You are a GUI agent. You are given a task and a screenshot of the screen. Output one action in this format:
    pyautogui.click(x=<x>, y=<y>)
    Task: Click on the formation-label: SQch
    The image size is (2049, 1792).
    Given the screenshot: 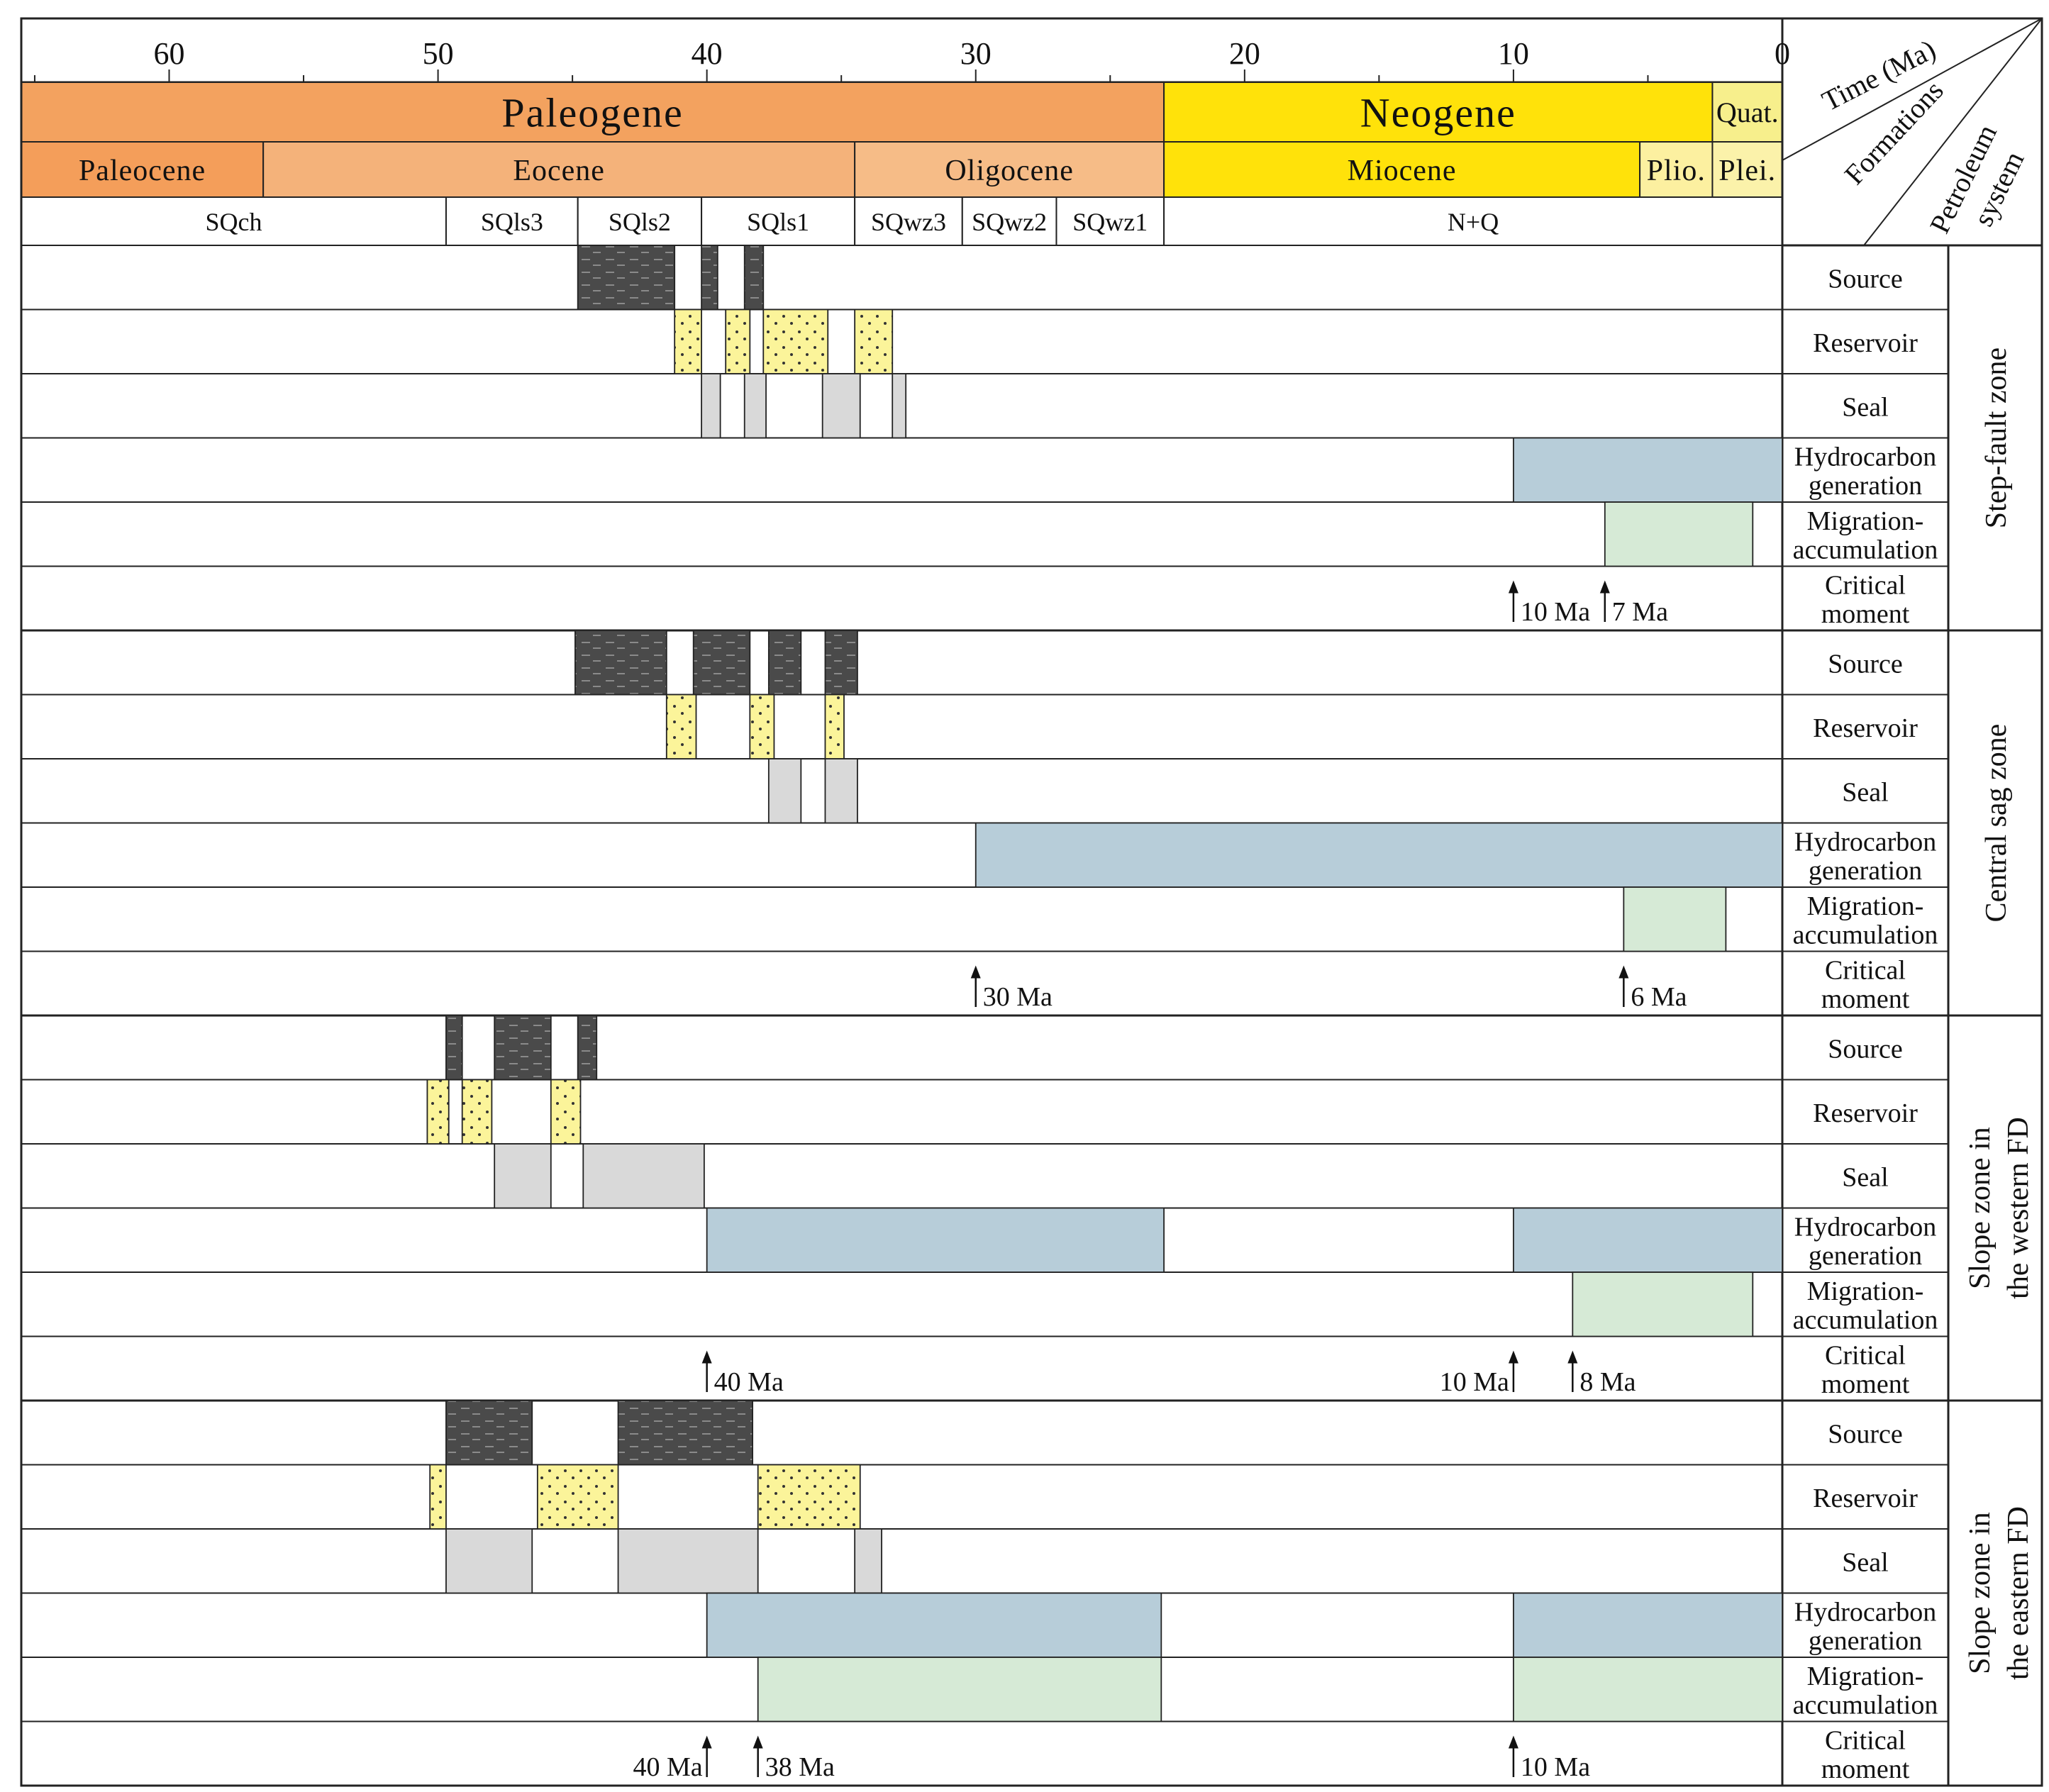 What is the action you would take?
    pyautogui.click(x=233, y=222)
    